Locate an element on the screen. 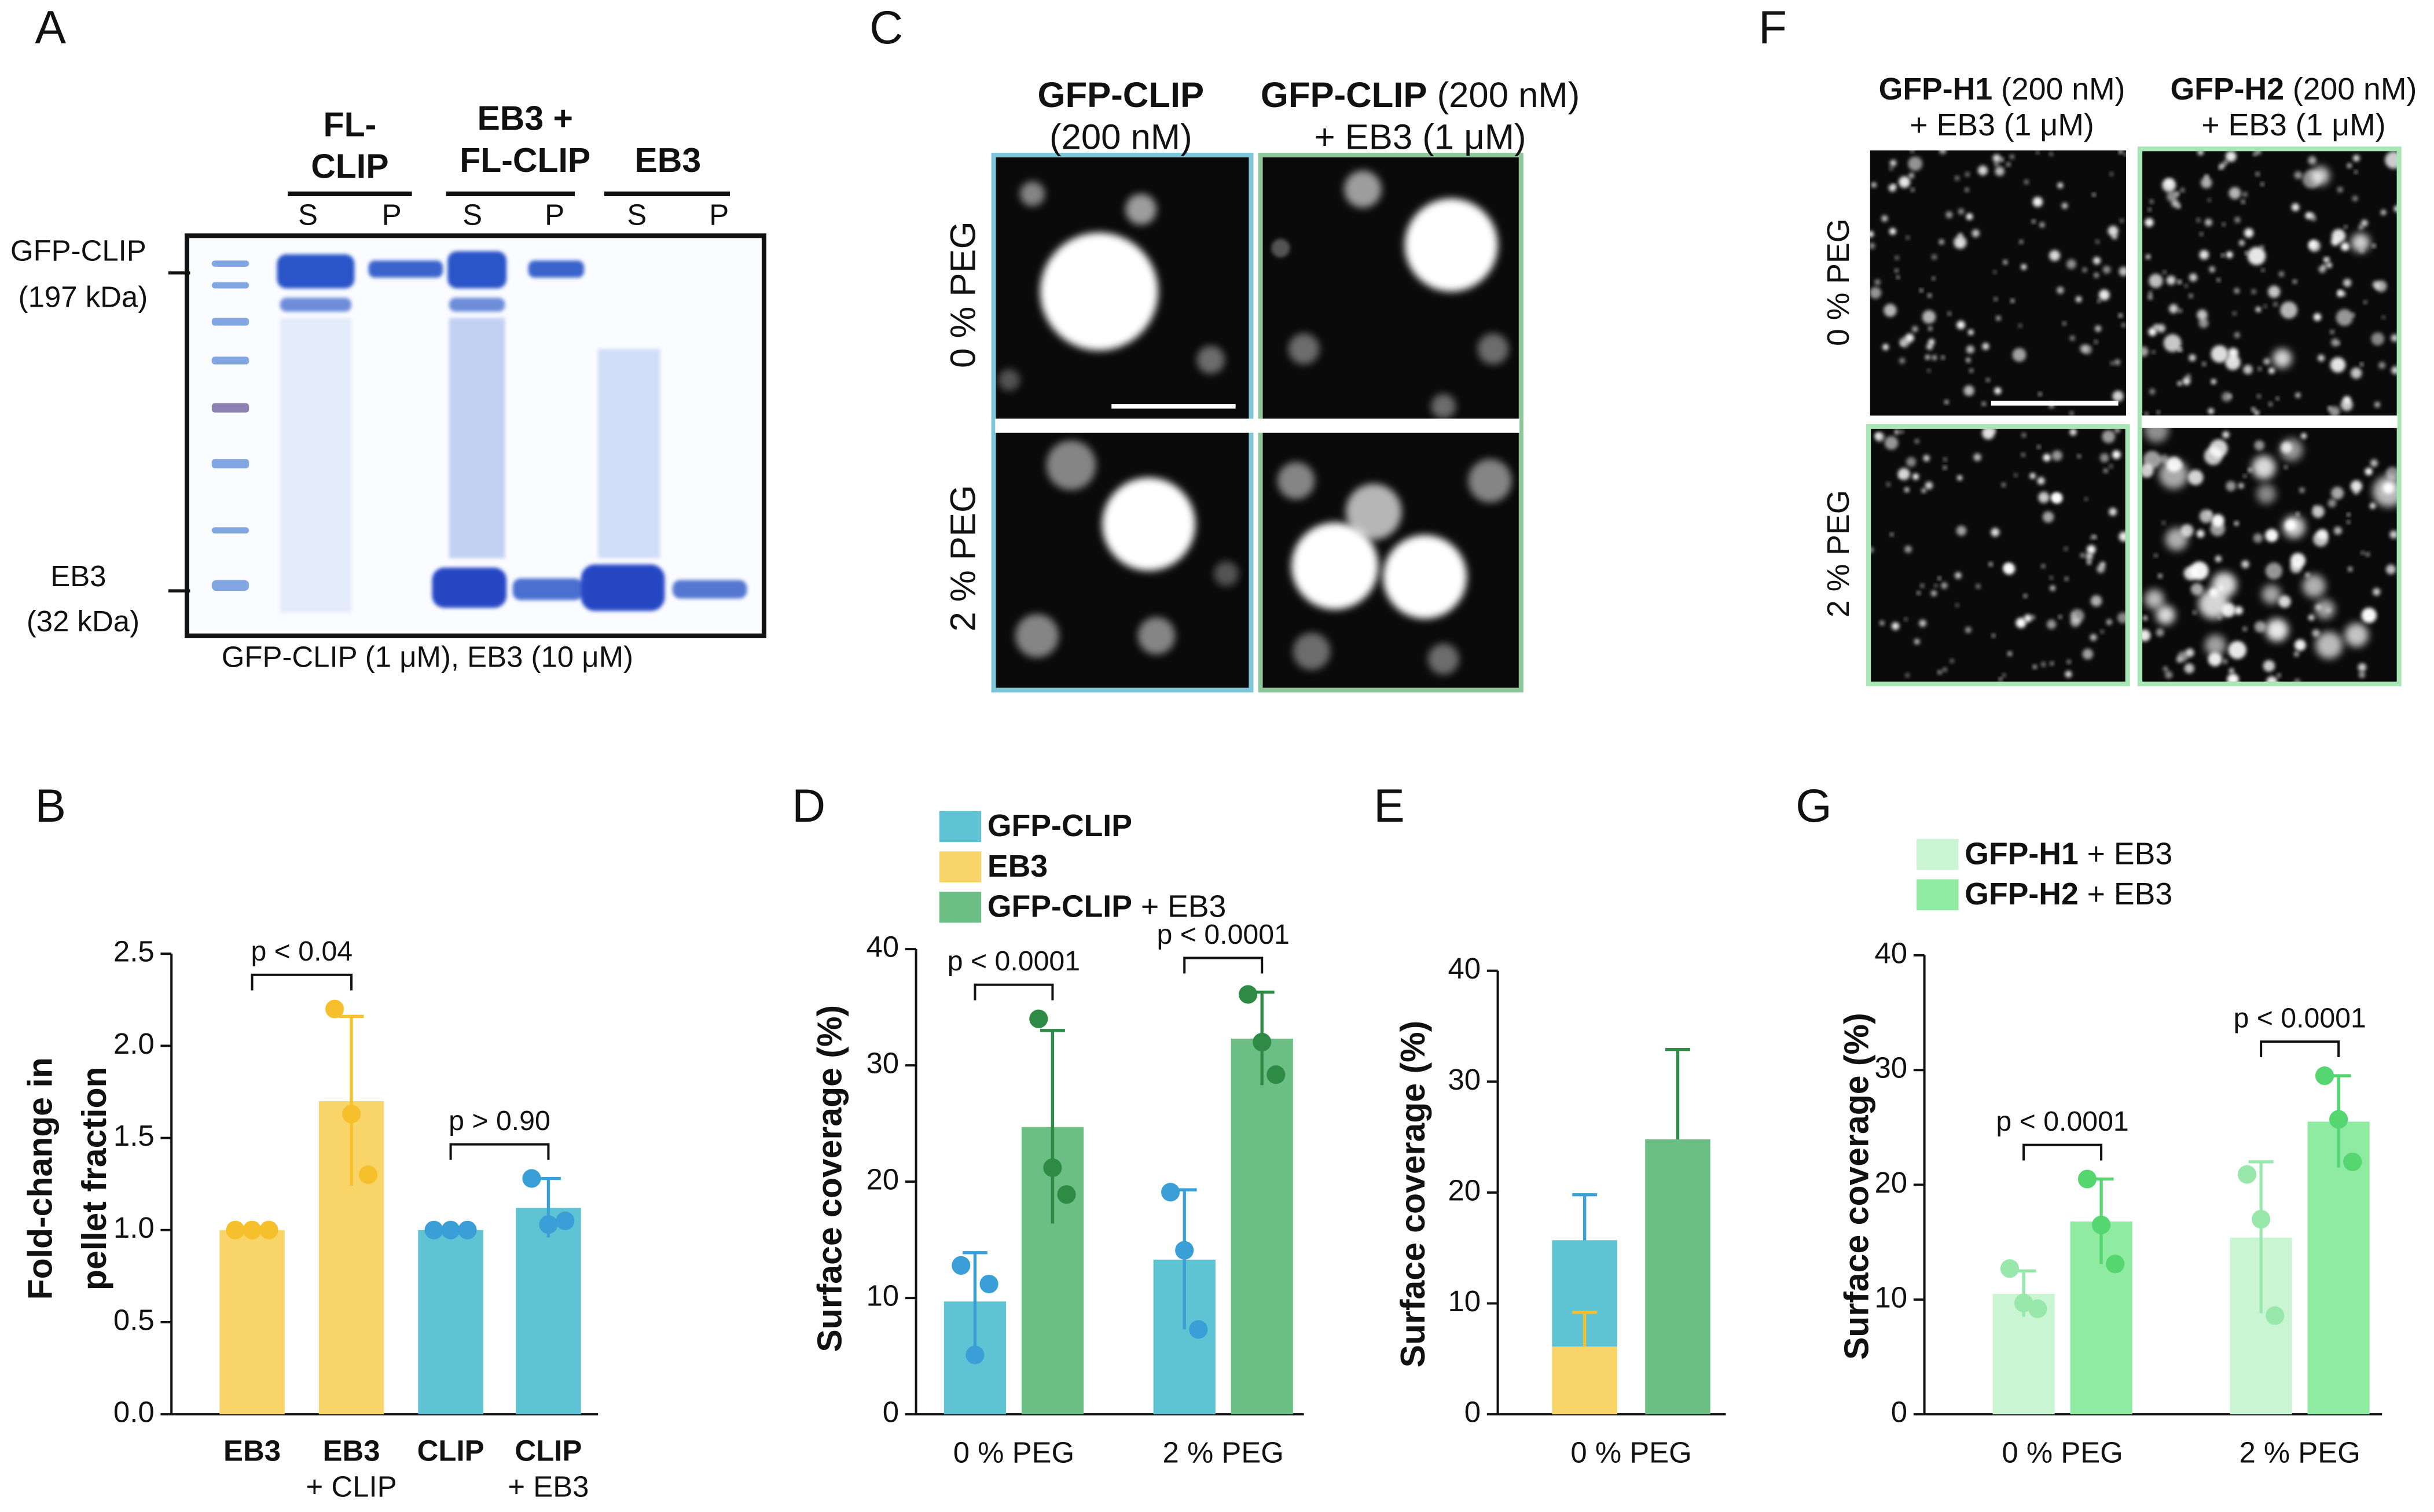  y-tick-label: 30 is located at coordinates (1464, 1079).